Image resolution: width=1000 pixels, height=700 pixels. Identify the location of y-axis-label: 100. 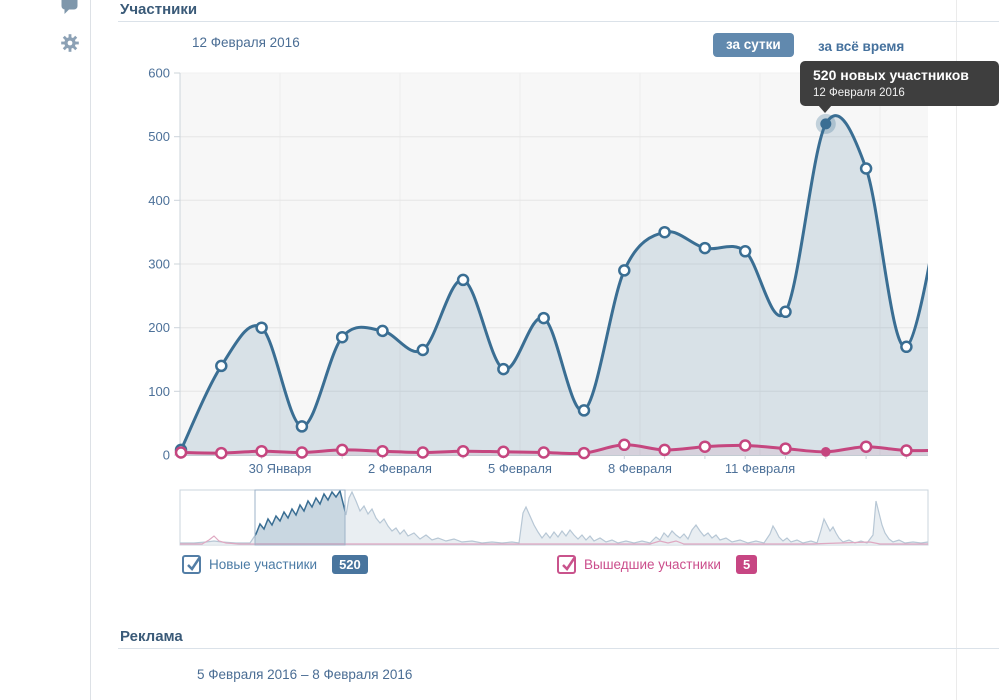
(159, 391).